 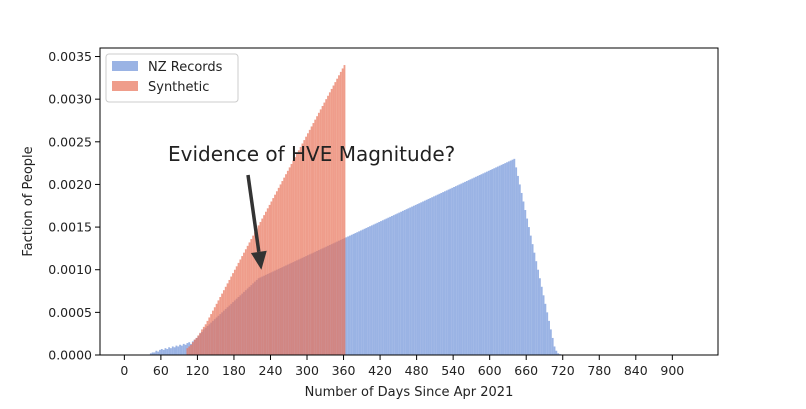 I want to click on x-tick-label: 660, so click(x=526, y=370).